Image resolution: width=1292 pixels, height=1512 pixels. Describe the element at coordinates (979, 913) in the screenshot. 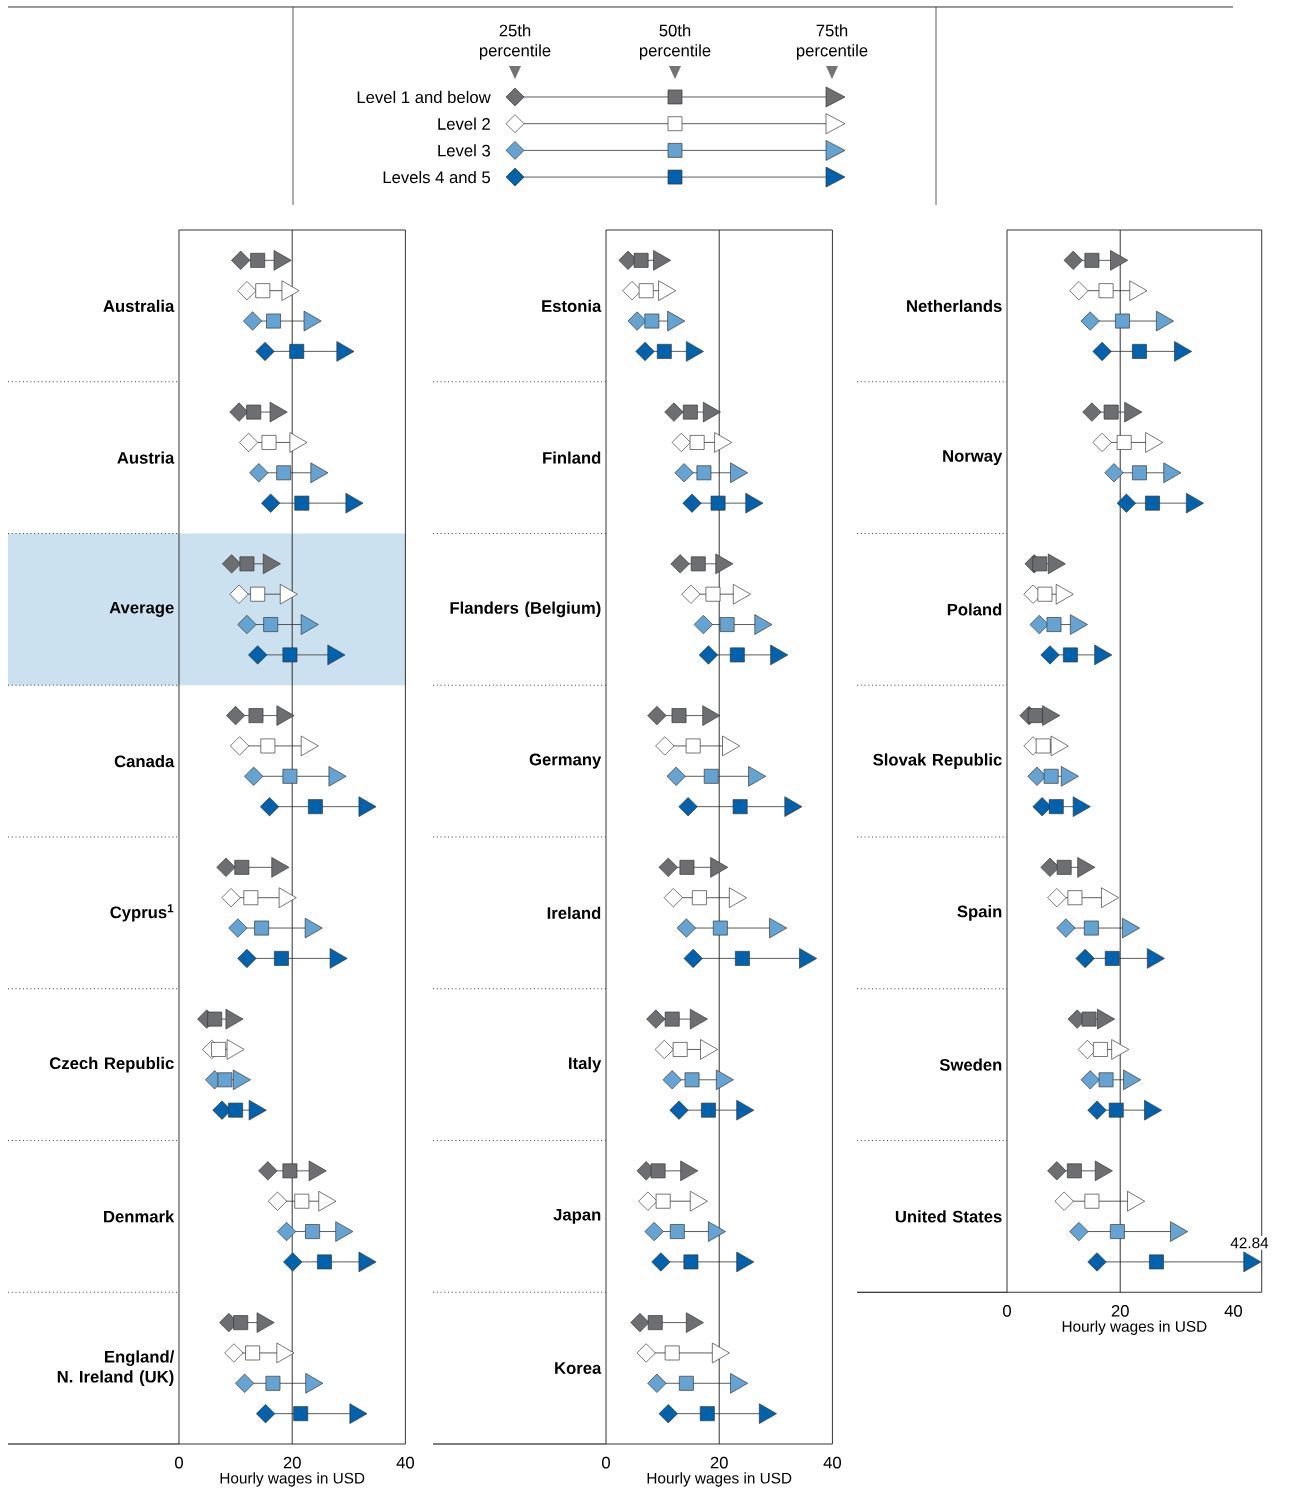

I see `y-tick-label: Spain` at that location.